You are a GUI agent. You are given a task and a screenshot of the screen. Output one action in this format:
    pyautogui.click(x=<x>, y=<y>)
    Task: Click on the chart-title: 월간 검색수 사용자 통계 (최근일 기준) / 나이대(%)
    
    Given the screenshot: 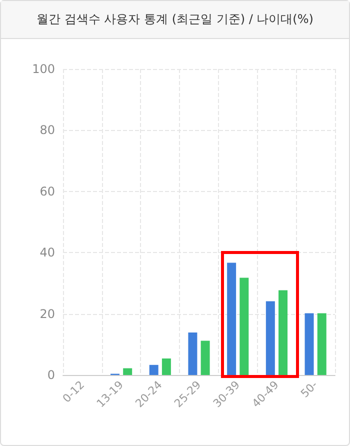 What is the action you would take?
    pyautogui.click(x=175, y=20)
    